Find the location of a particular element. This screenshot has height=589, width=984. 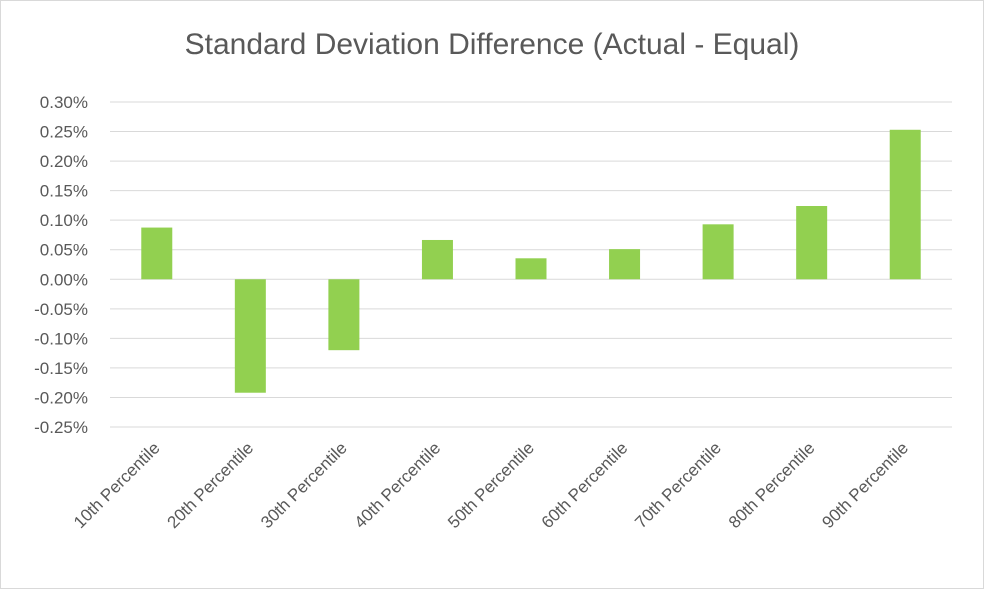

x-category-label: 90th Percentile is located at coordinates (865, 485).